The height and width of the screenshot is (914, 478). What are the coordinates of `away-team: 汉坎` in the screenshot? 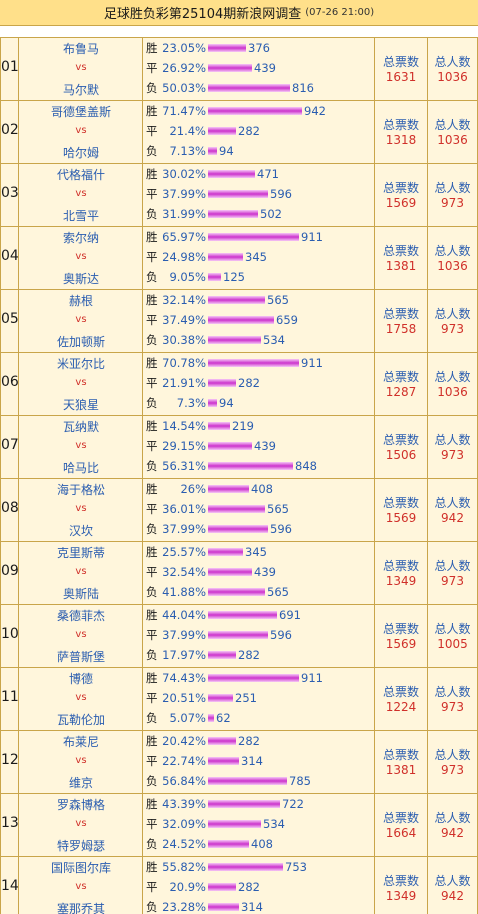 It's located at (80, 531).